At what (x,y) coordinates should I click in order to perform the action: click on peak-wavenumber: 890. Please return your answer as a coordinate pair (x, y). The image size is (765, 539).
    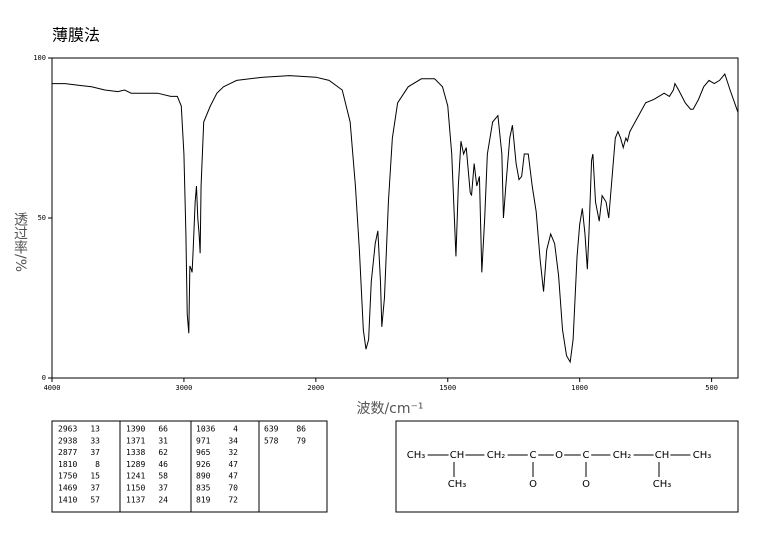
    Looking at the image, I should click on (203, 476).